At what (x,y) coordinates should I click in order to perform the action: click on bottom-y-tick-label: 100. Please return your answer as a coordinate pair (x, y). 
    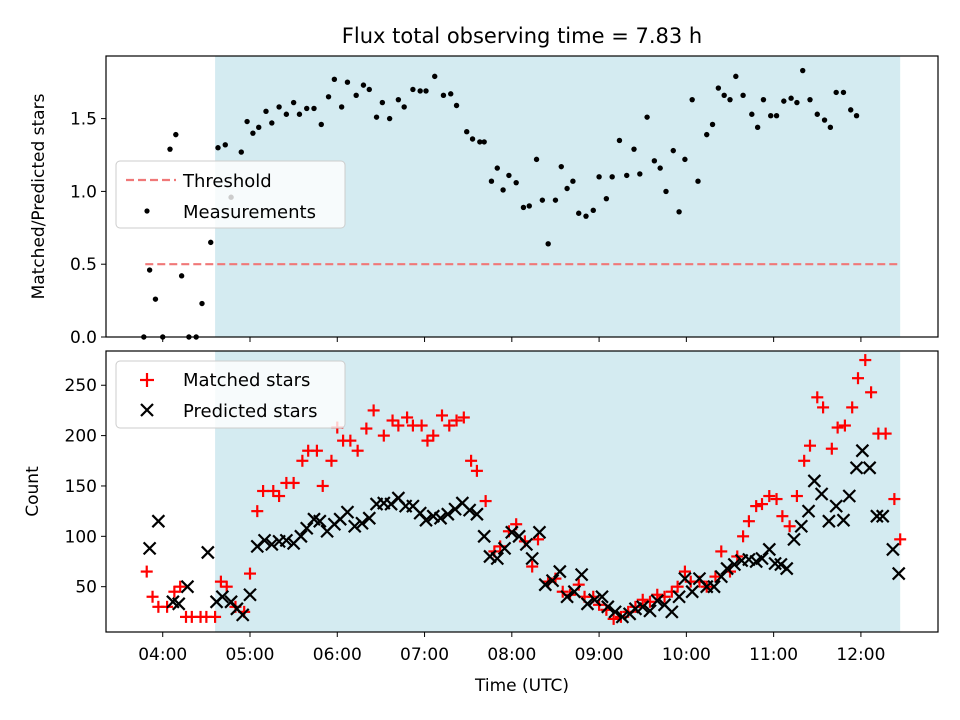
    Looking at the image, I should click on (81, 537).